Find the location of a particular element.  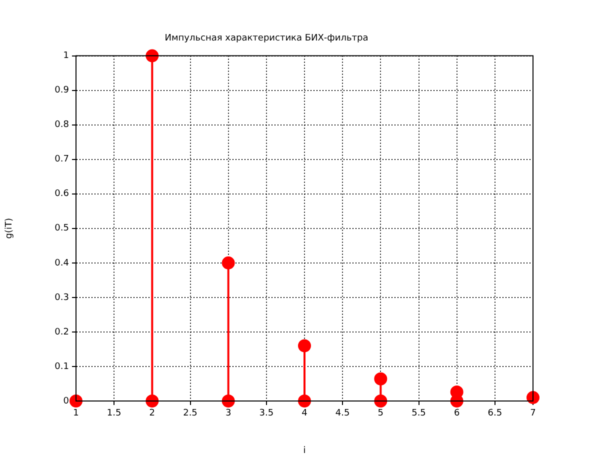

y-tick-label: 0.6 is located at coordinates (62, 194).